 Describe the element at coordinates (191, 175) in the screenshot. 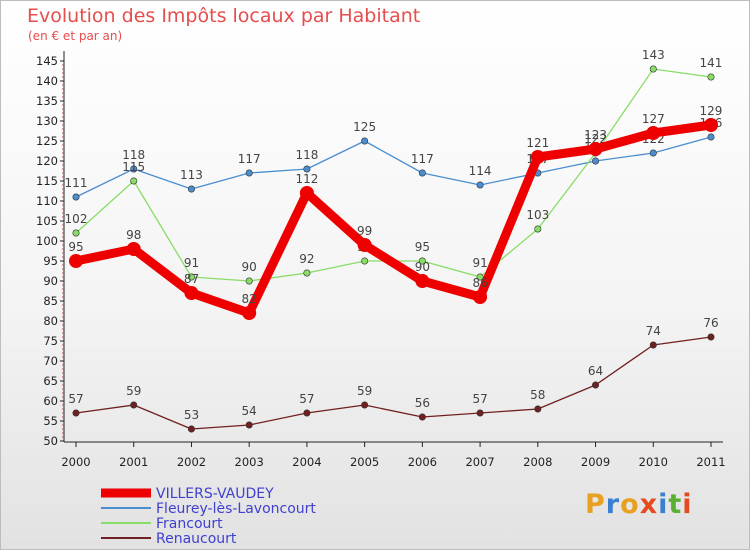

I see `data-label-fleurey-l-s-lavoncourt: 113` at that location.